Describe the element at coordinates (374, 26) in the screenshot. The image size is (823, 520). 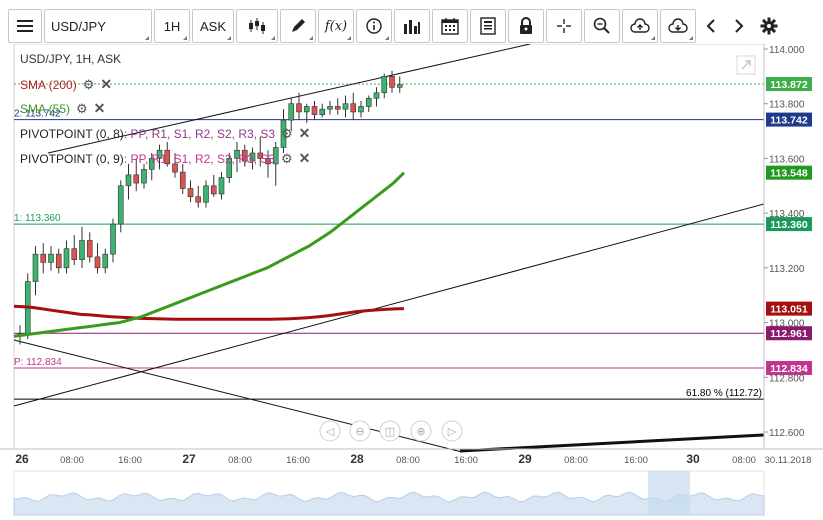
I see `info-button` at that location.